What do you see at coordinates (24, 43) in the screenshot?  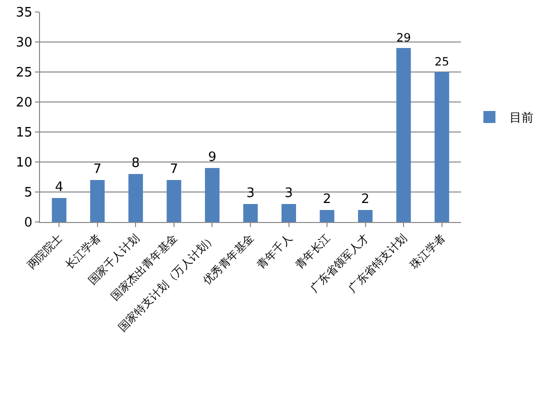 I see `y-tick-label: 30` at bounding box center [24, 43].